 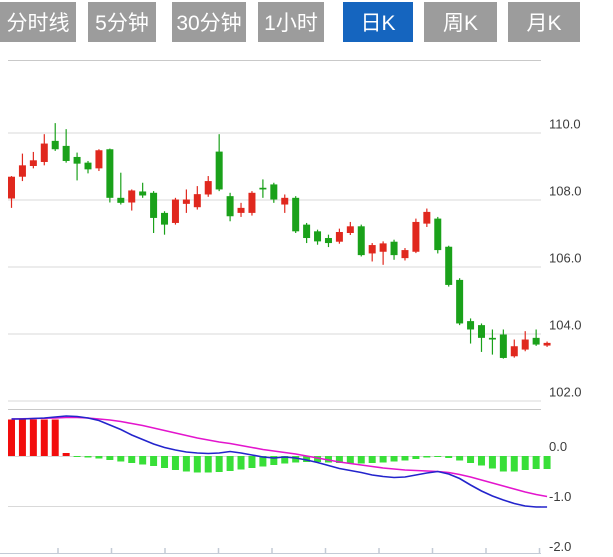 I want to click on tab-1hour: 1小时, so click(x=291, y=22).